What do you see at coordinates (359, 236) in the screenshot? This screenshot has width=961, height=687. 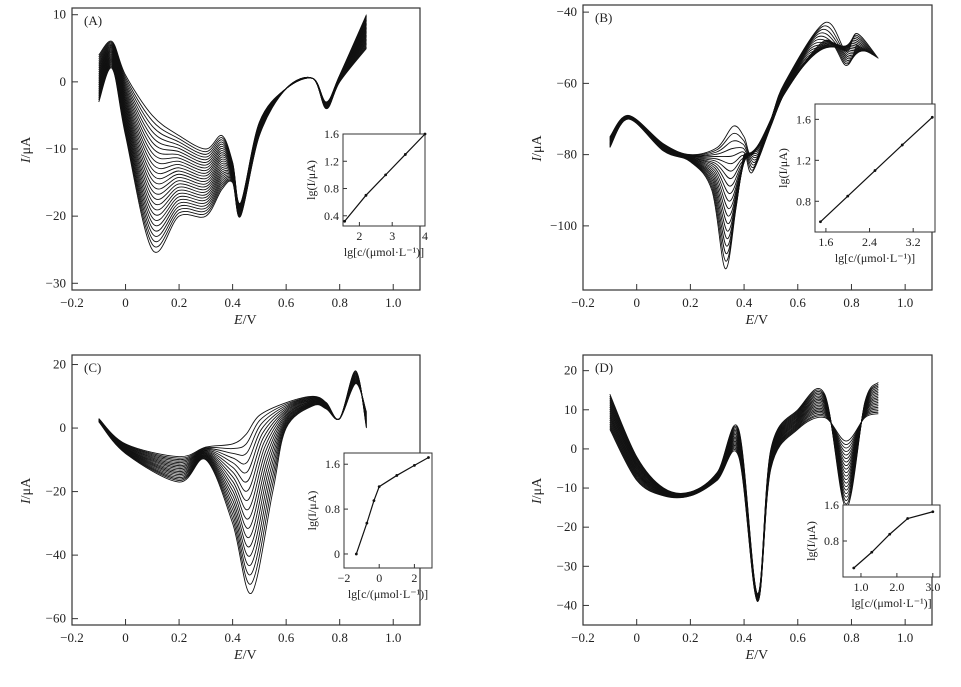 I see `inset-x-tick-label: 2` at bounding box center [359, 236].